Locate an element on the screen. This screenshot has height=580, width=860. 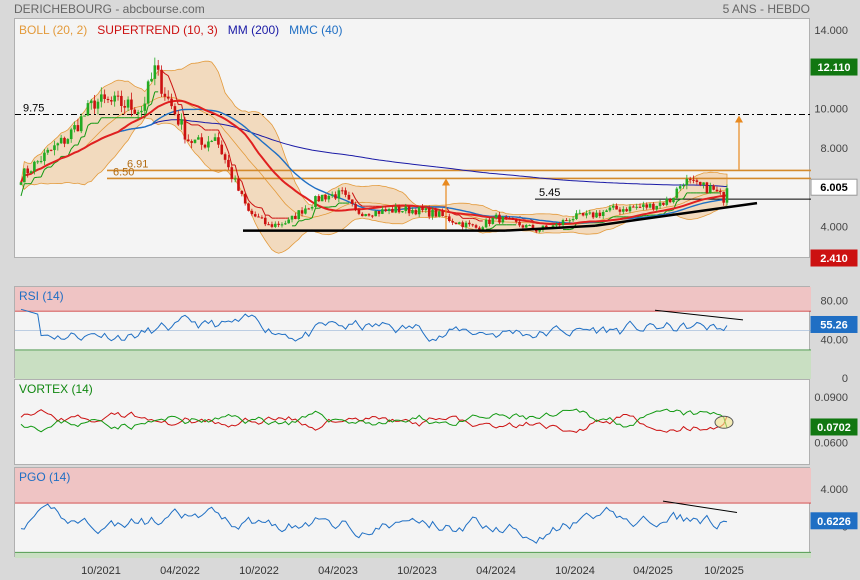
rsi-badge-bg is located at coordinates (834, 324).